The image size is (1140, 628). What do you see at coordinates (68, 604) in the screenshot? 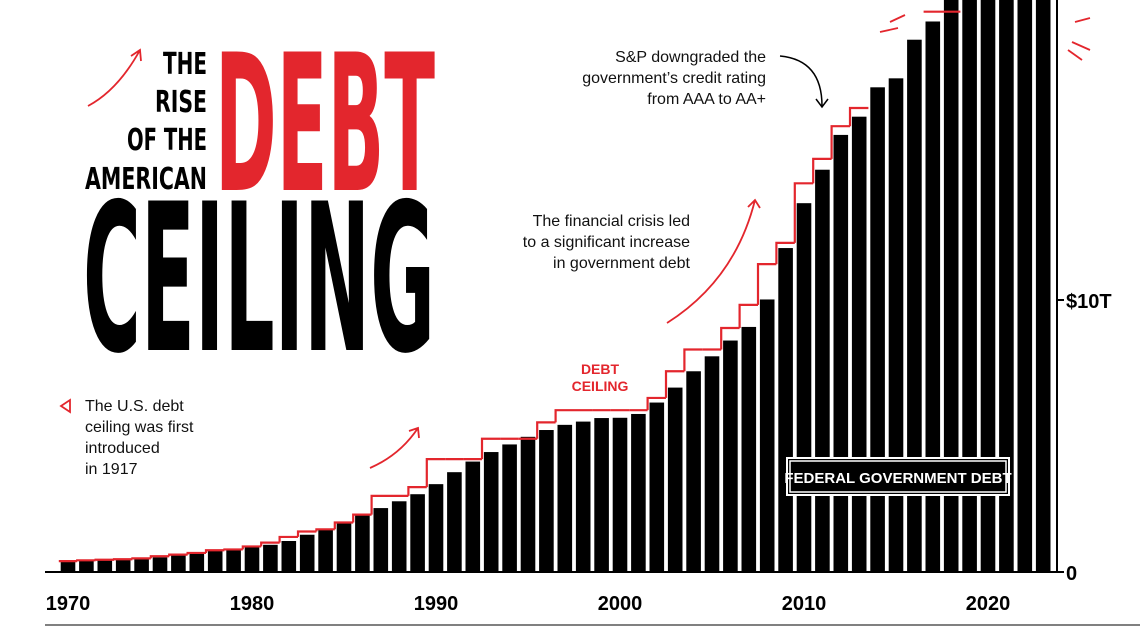
I see `x-tick-label: 1970` at bounding box center [68, 604].